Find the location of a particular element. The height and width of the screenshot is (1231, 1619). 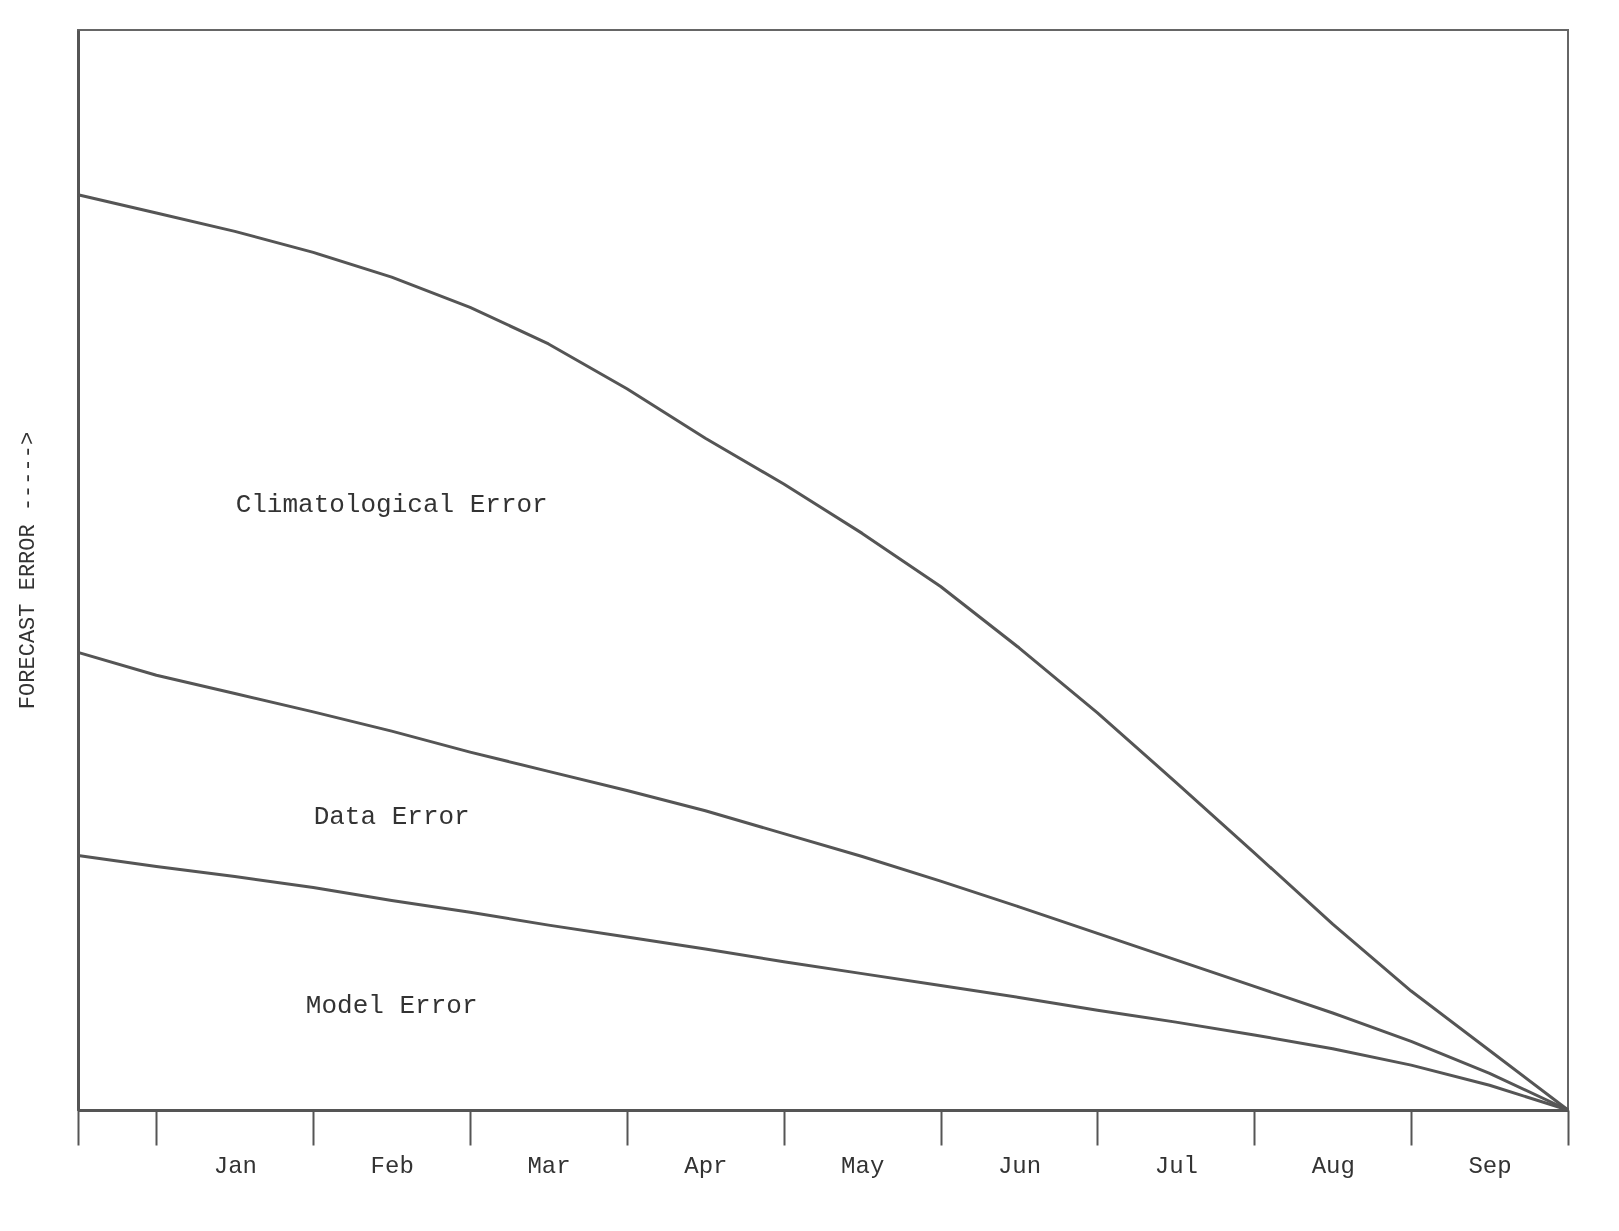

x-tick-label: May is located at coordinates (863, 1166).